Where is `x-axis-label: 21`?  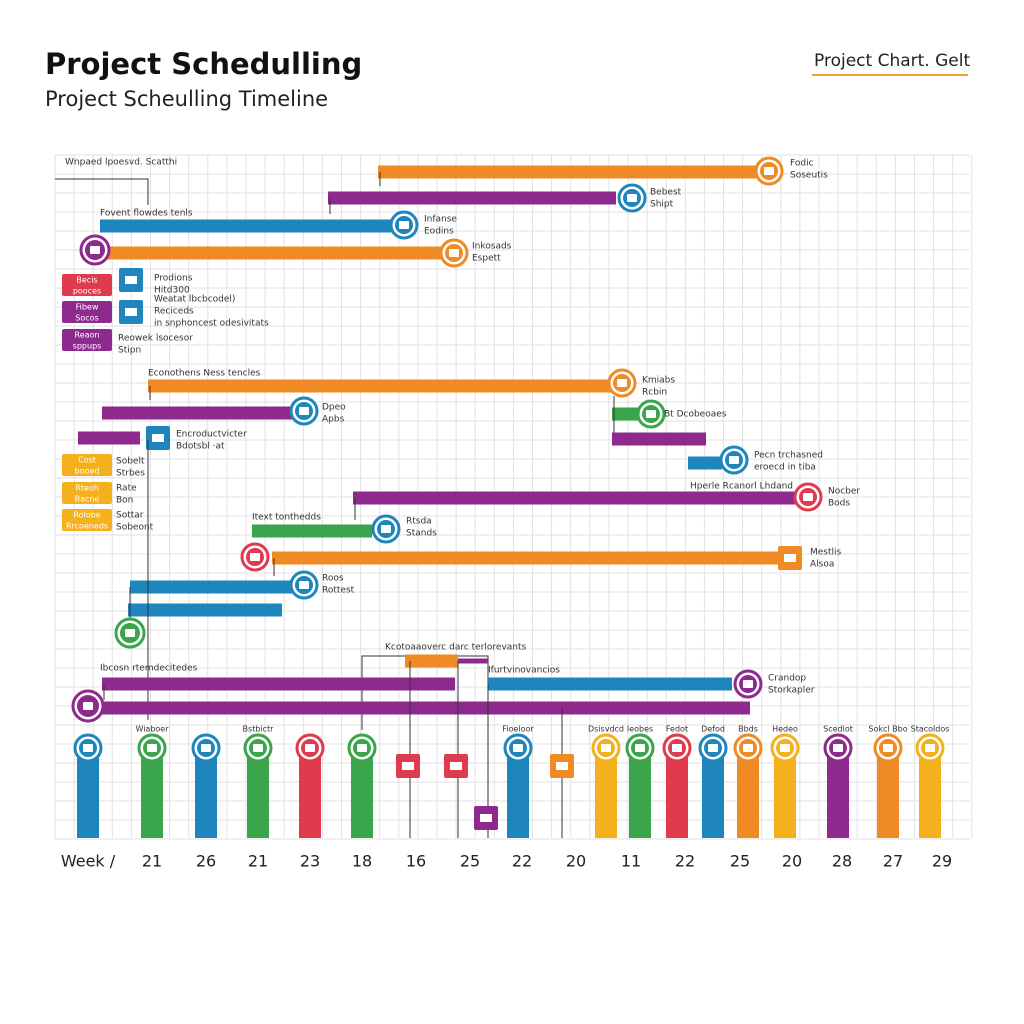
x-axis-label: 21 is located at coordinates (258, 861).